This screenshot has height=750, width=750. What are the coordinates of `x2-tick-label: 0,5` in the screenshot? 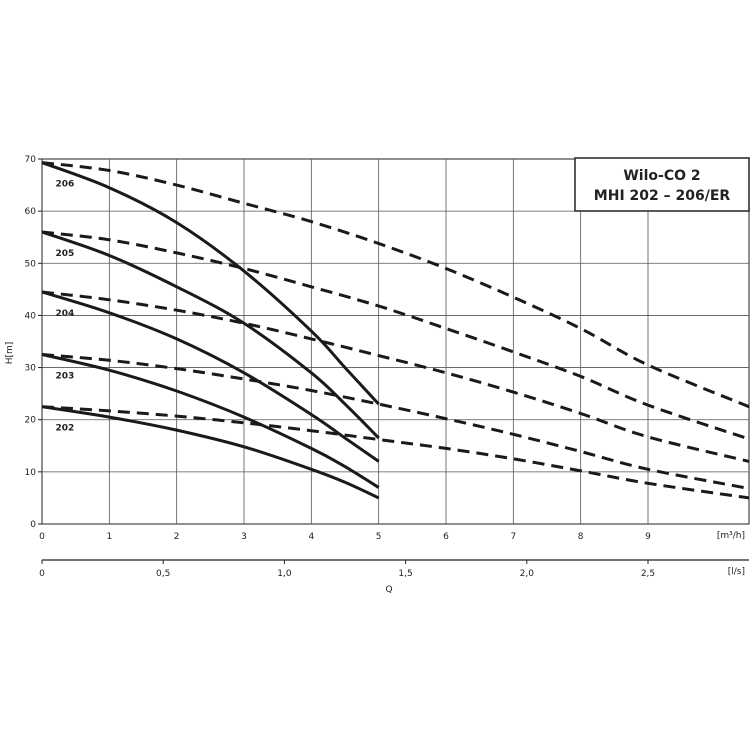 It's located at (163, 574).